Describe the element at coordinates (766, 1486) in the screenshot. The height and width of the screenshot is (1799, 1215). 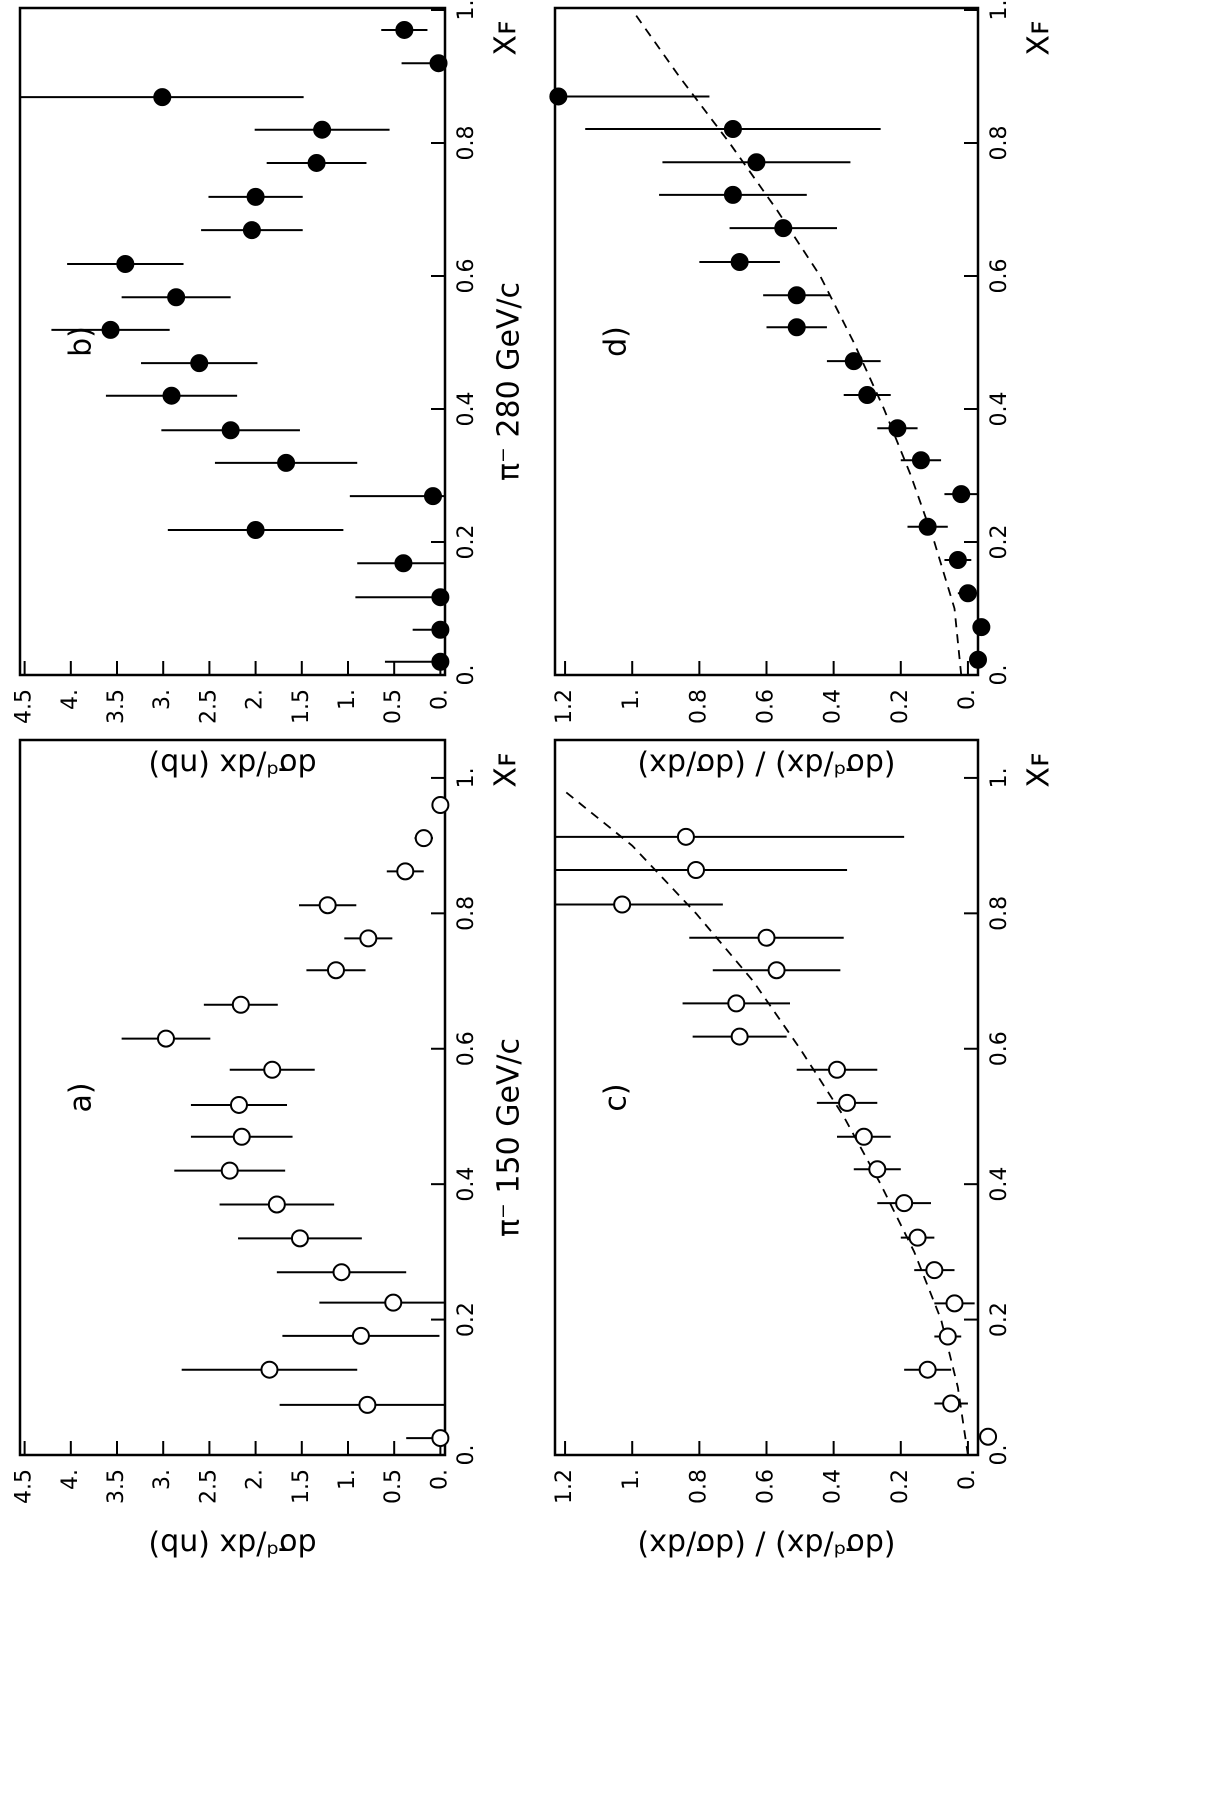
I see `y-tick-label: 0.6` at that location.